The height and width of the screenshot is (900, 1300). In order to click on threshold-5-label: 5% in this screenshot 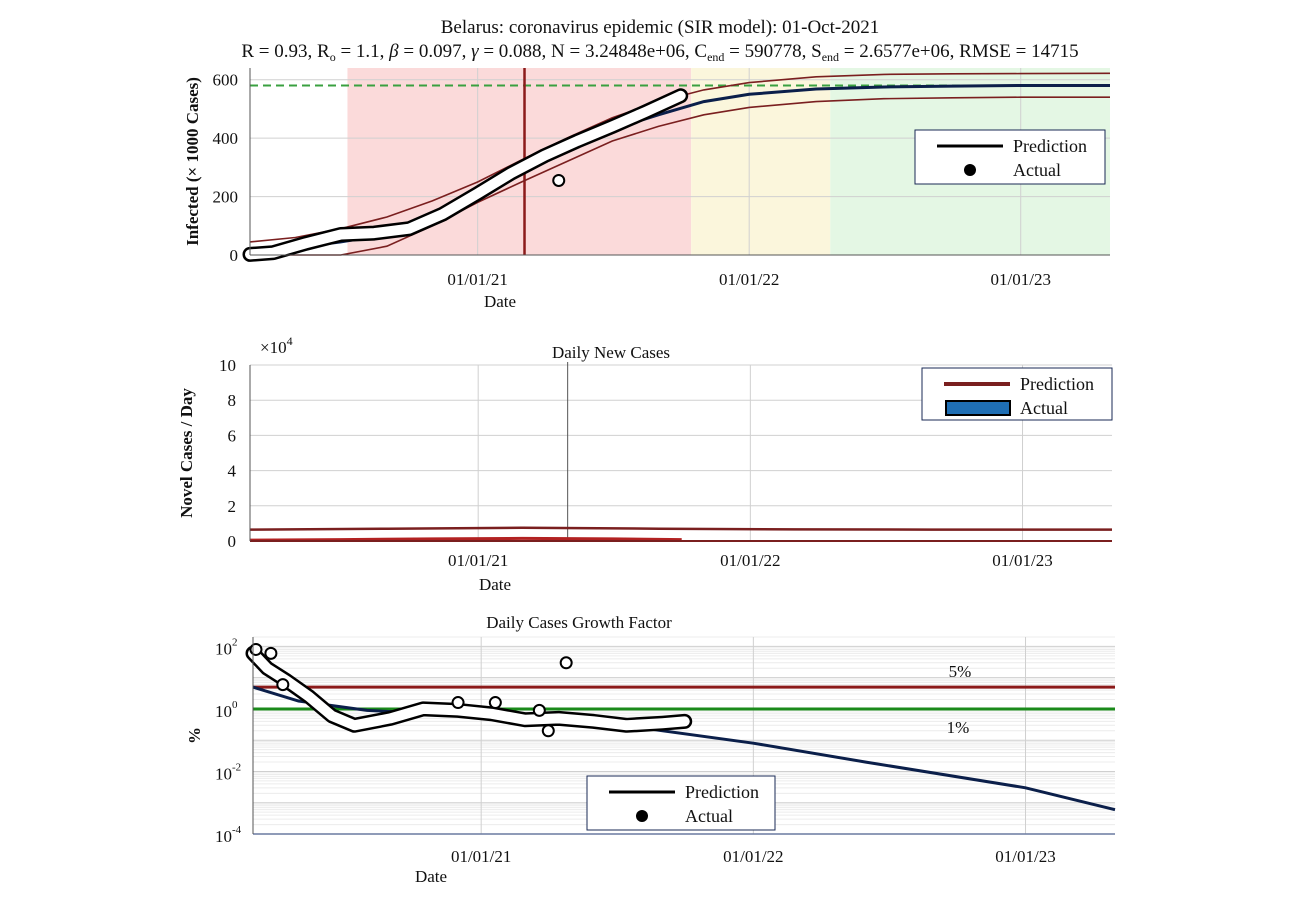, I will do `click(960, 671)`.